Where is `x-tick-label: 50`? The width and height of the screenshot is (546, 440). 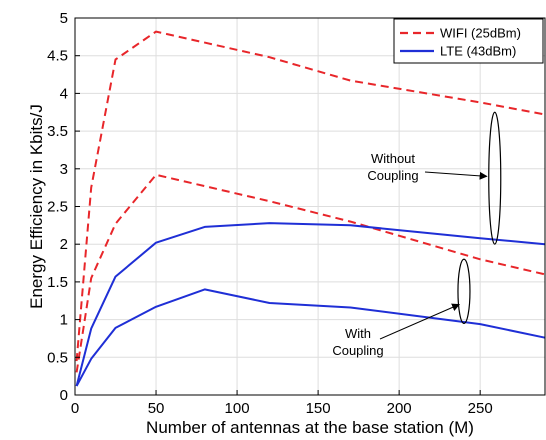 x-tick-label: 50 is located at coordinates (156, 408).